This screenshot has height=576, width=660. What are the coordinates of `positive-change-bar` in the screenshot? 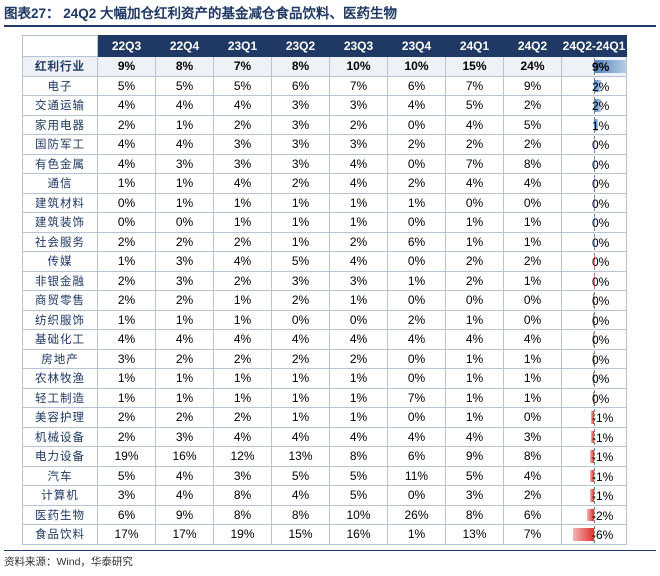 It's located at (598, 85).